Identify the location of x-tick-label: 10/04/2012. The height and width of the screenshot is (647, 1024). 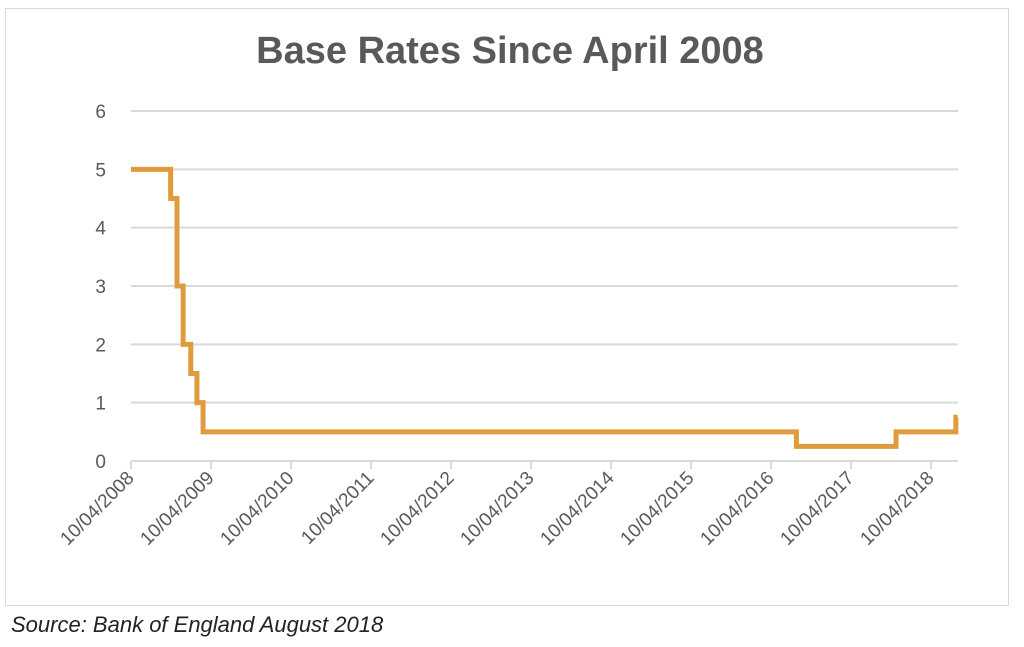
(417, 509).